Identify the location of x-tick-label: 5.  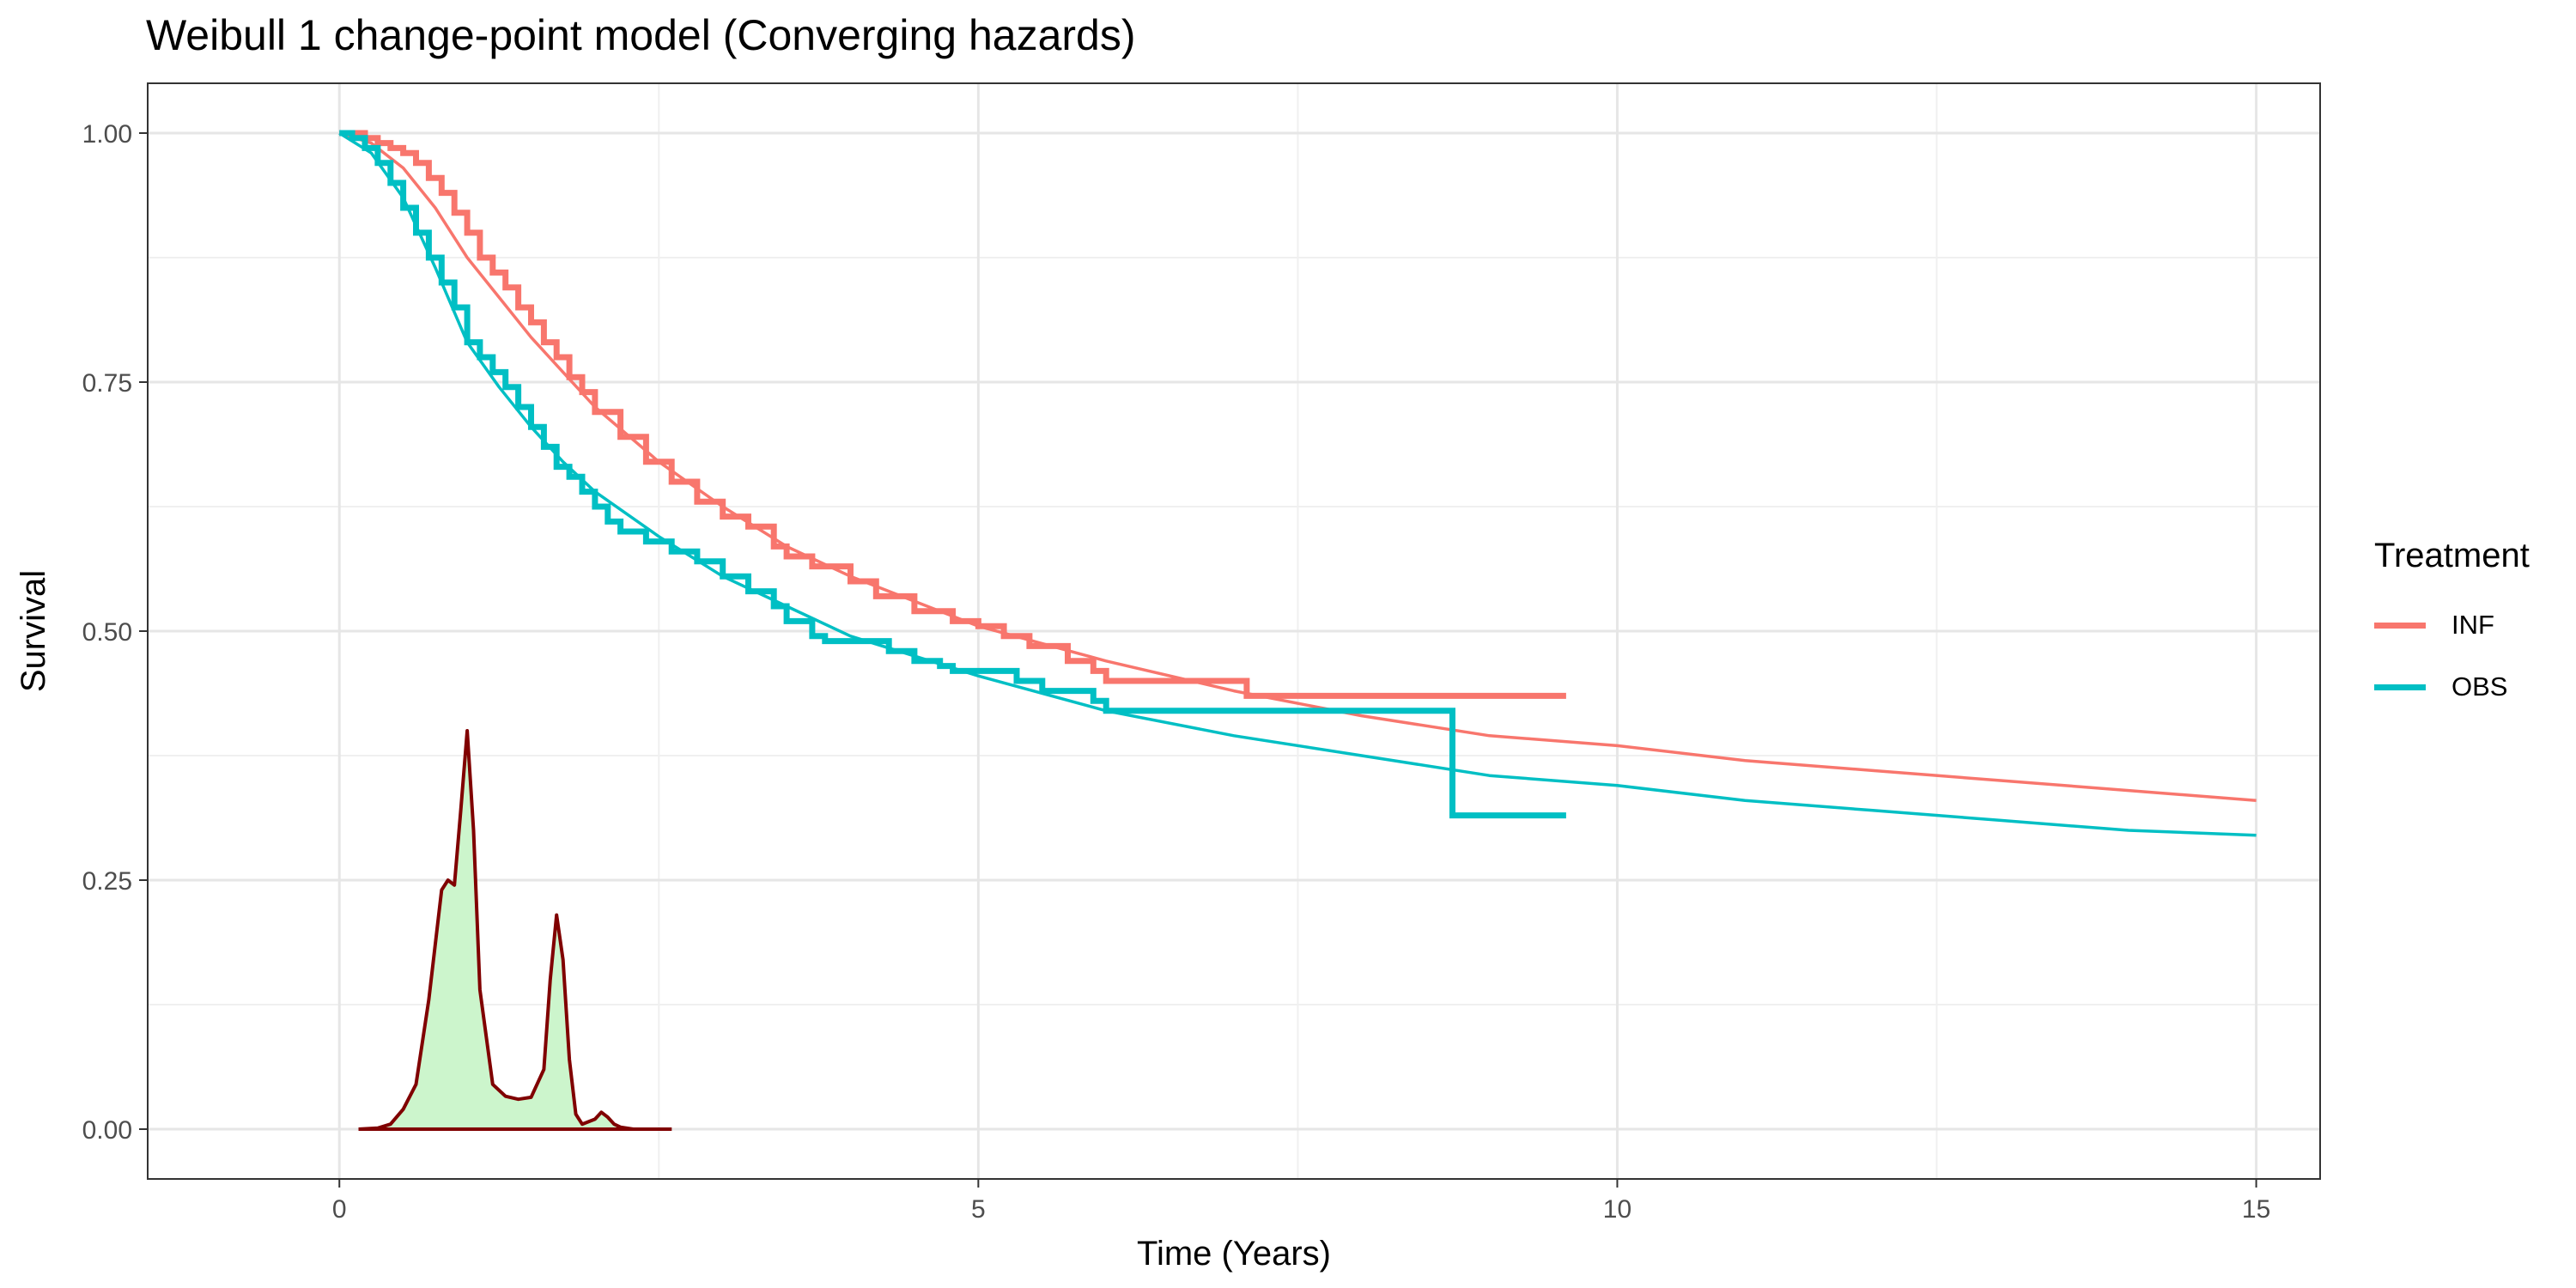
(979, 1210).